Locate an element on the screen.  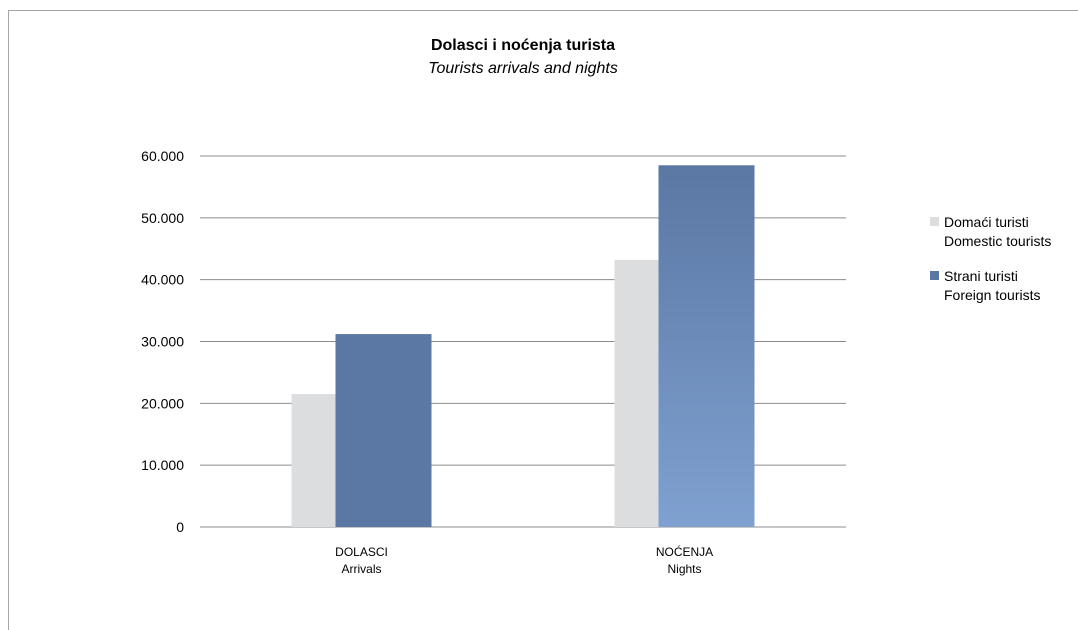
y-tick-label: 0 is located at coordinates (180, 527).